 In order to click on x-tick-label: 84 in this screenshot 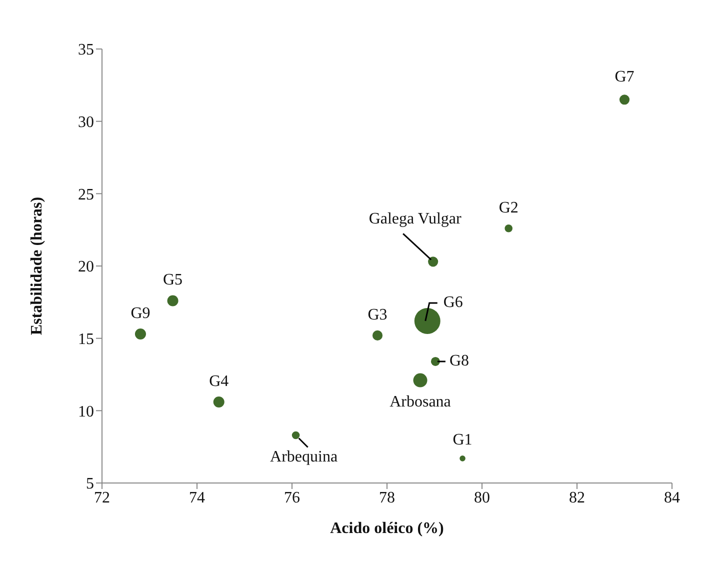, I will do `click(672, 497)`.